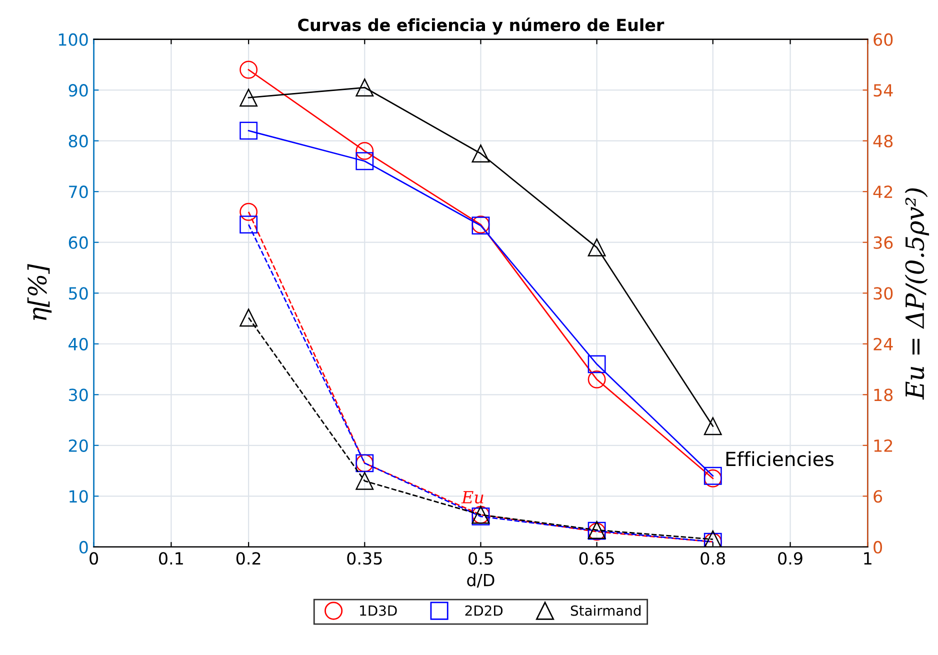 This screenshot has height=655, width=938. What do you see at coordinates (364, 558) in the screenshot?
I see `x-tick-label: 0.35` at bounding box center [364, 558].